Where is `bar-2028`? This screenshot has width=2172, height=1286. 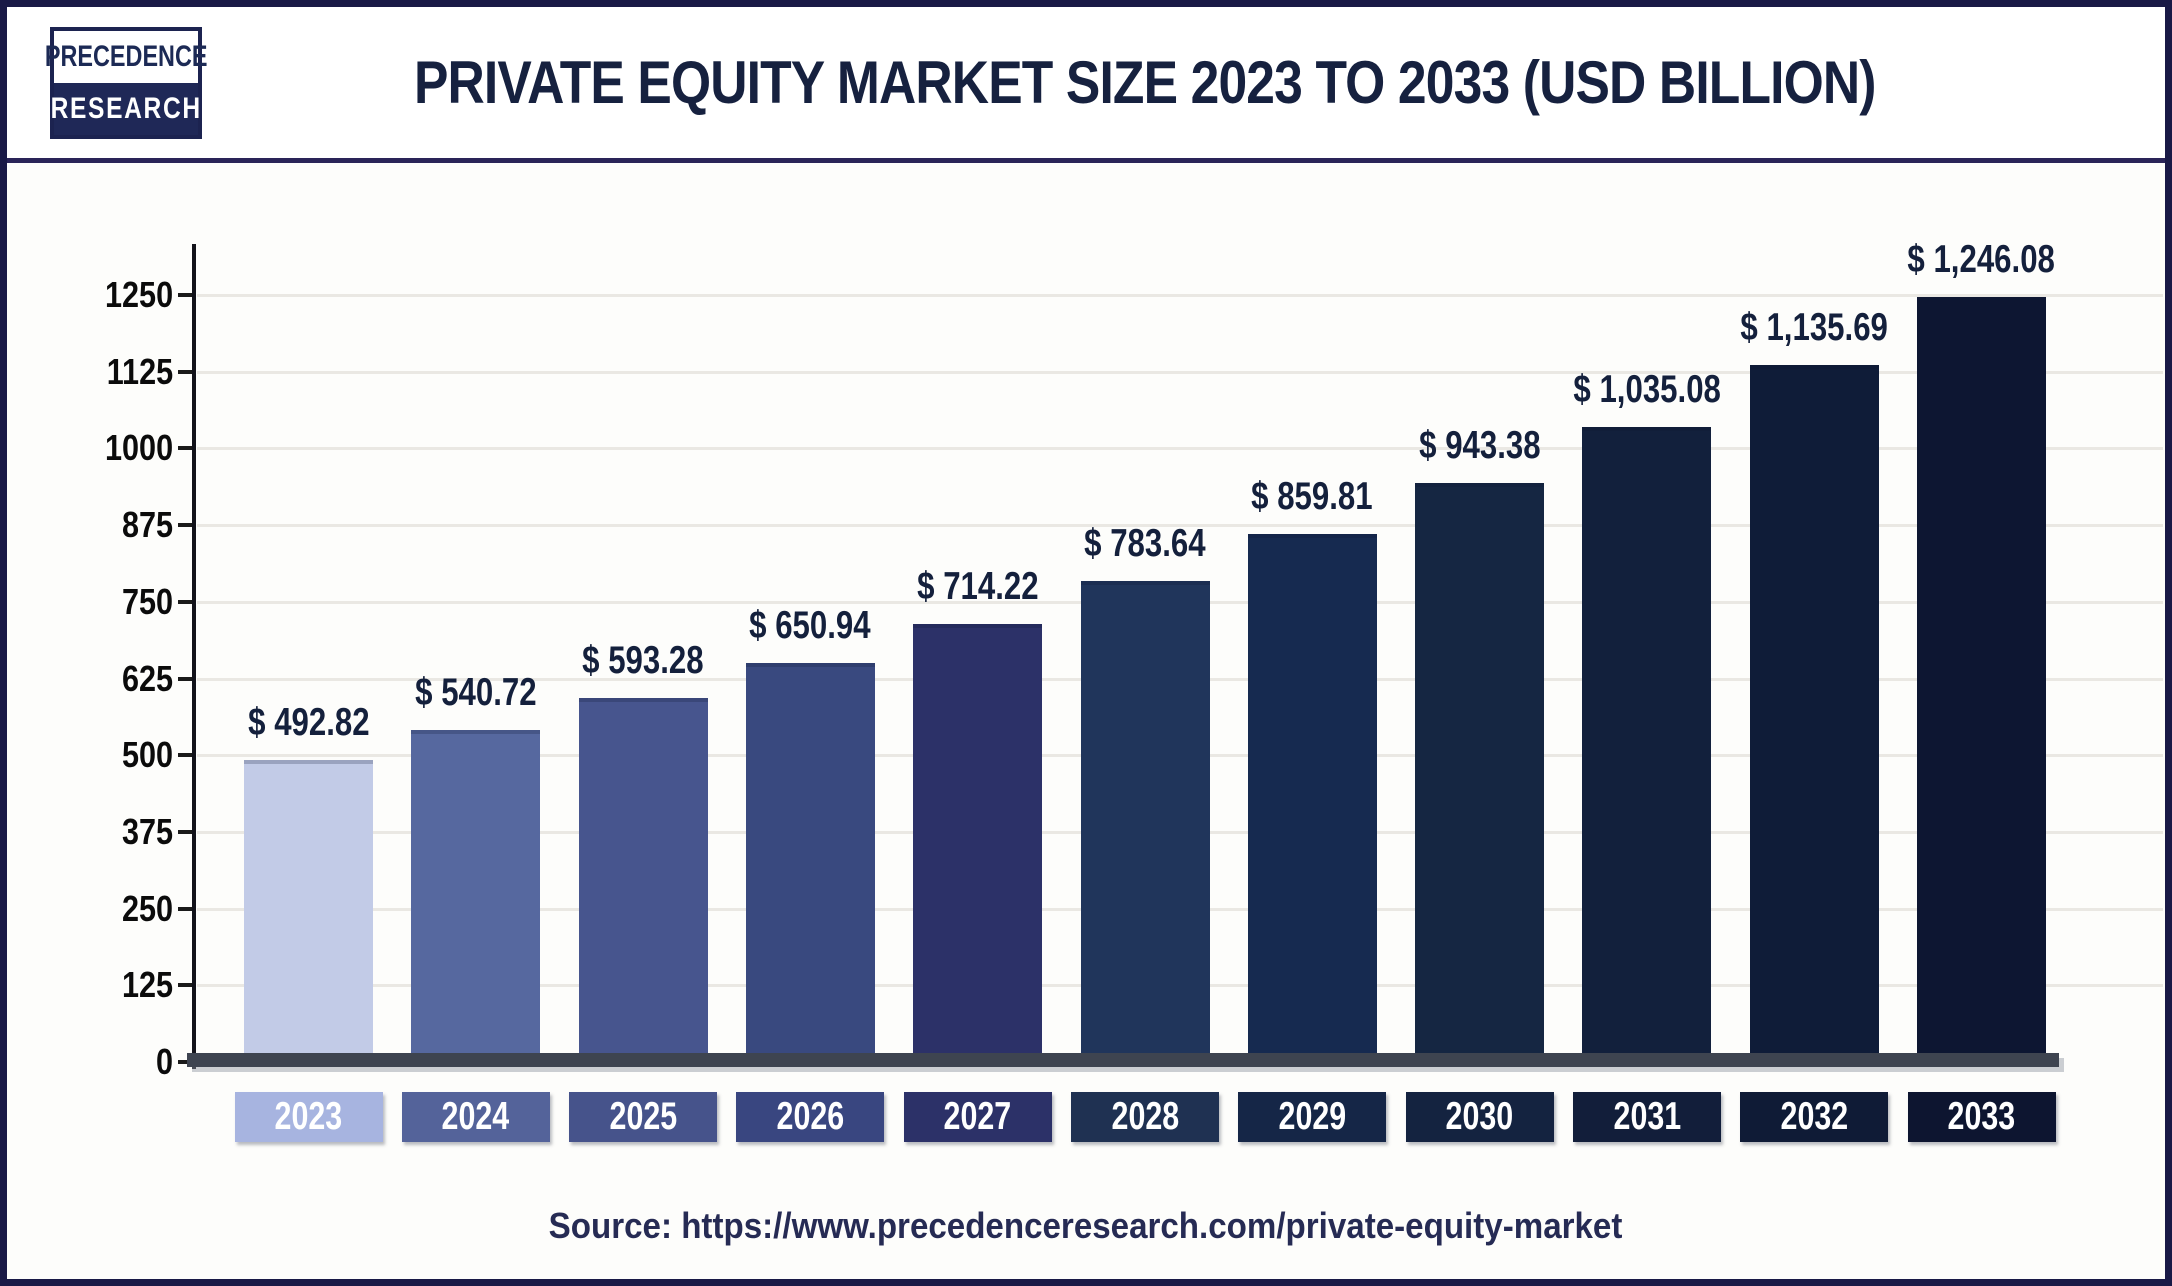
bar-2028 is located at coordinates (1145, 821).